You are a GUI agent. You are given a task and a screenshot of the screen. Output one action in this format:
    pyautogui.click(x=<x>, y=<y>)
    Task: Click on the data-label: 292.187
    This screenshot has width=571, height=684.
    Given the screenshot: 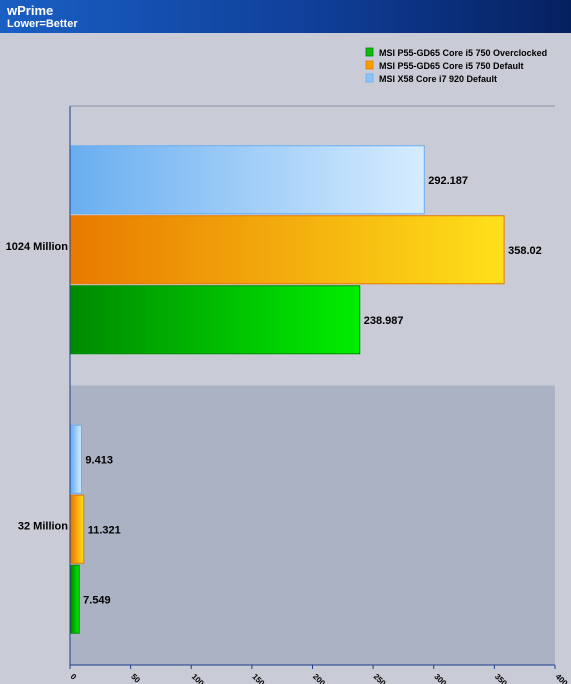 What is the action you would take?
    pyautogui.click(x=448, y=181)
    